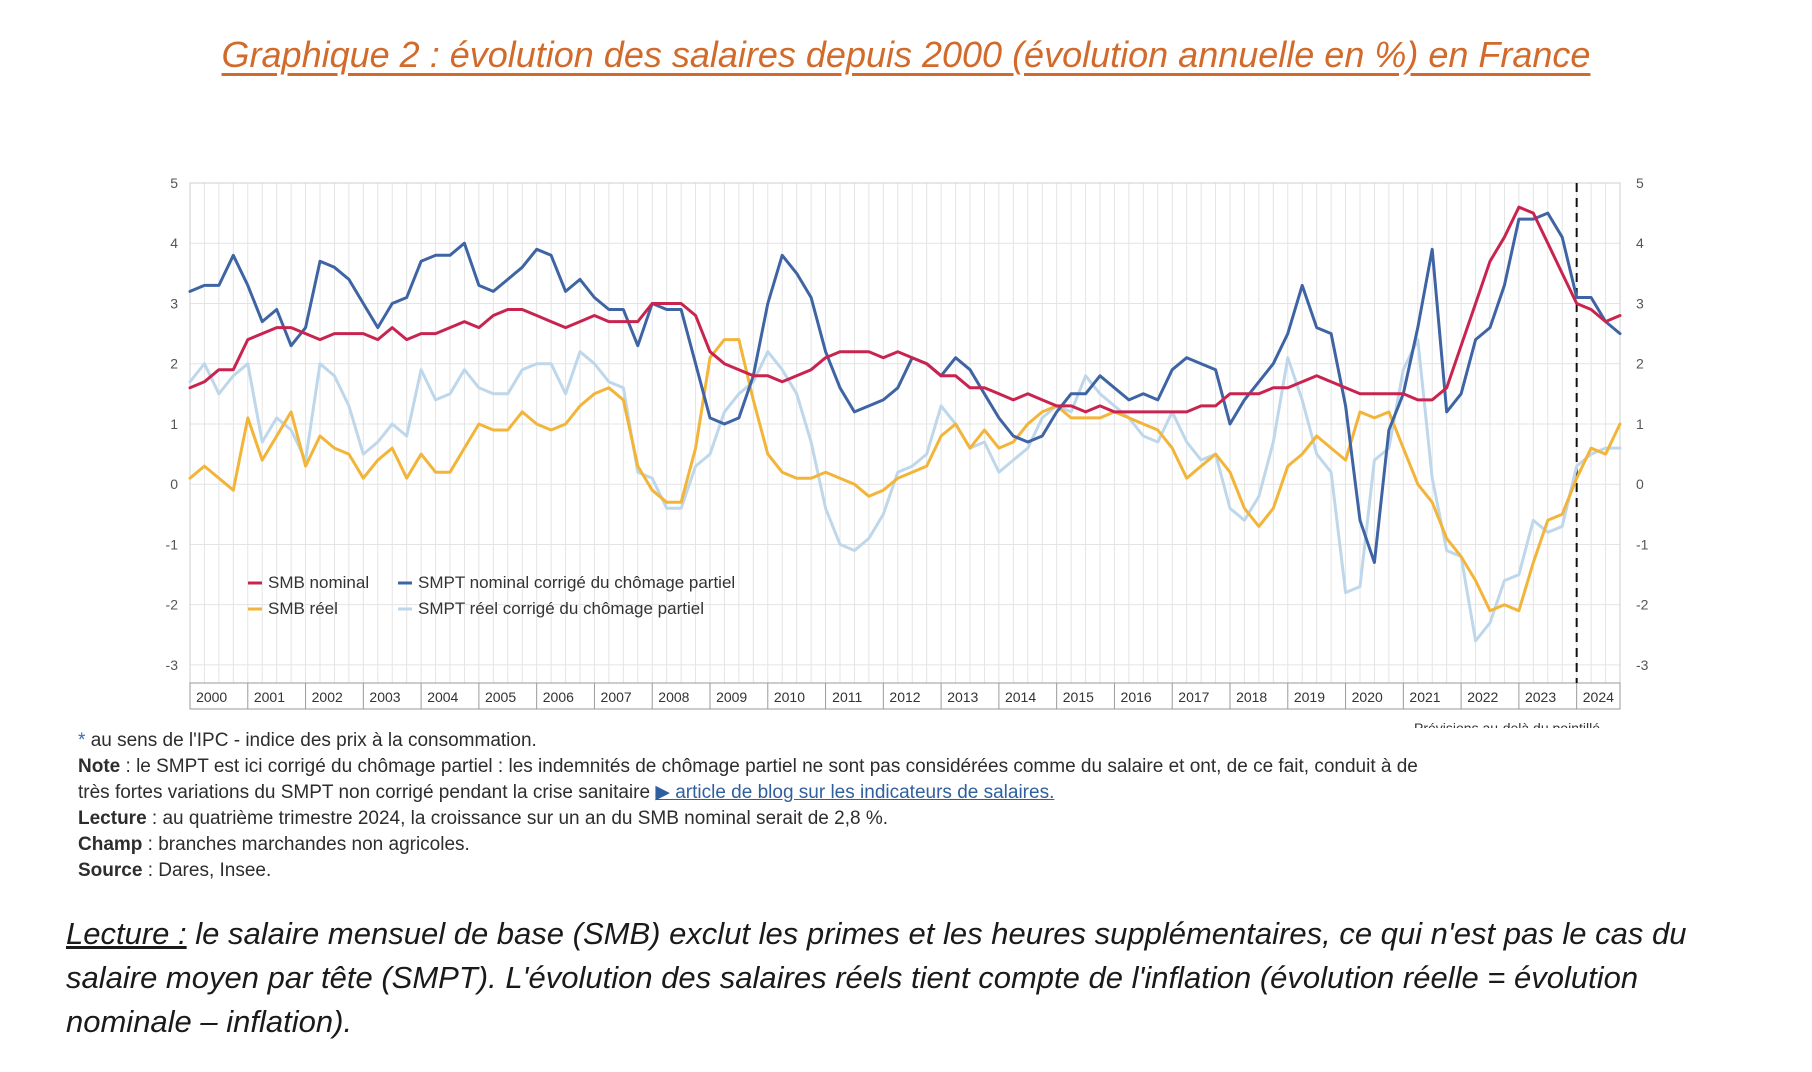 Image resolution: width=1812 pixels, height=1072 pixels. Describe the element at coordinates (207, 870) in the screenshot. I see `source-text: : Dares, Insee.` at that location.